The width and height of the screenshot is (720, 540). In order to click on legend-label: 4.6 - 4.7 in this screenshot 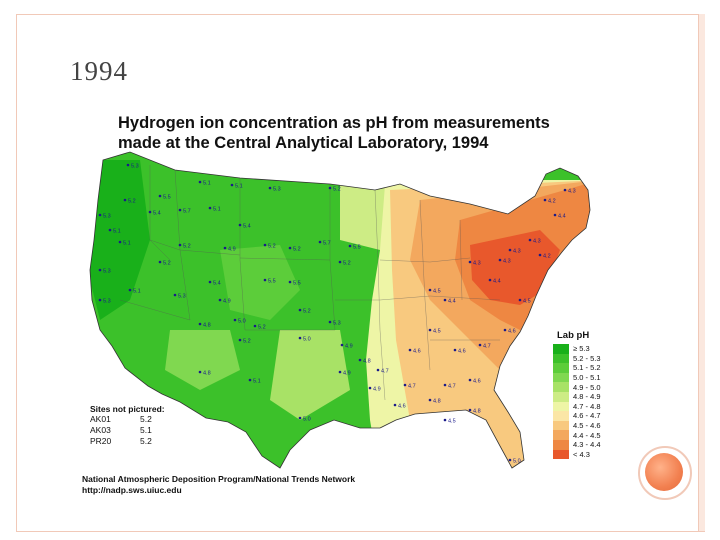, I will do `click(587, 416)`.